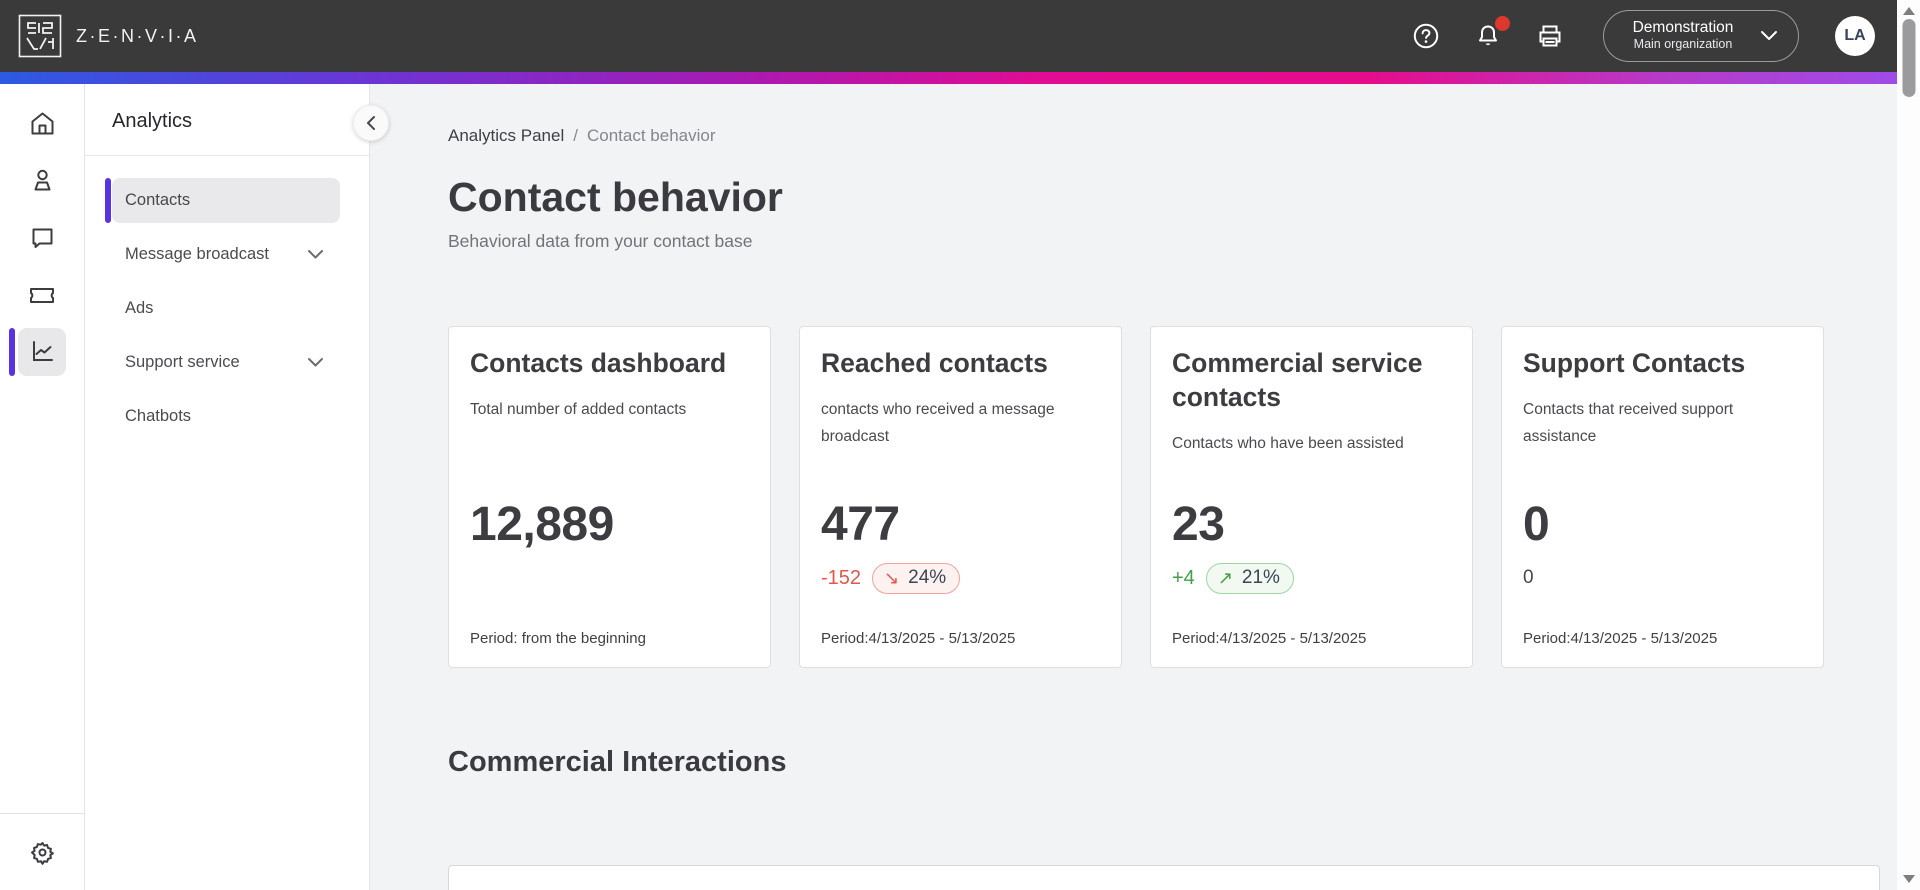 The image size is (1920, 890). I want to click on rail-item-analytics, so click(42, 351).